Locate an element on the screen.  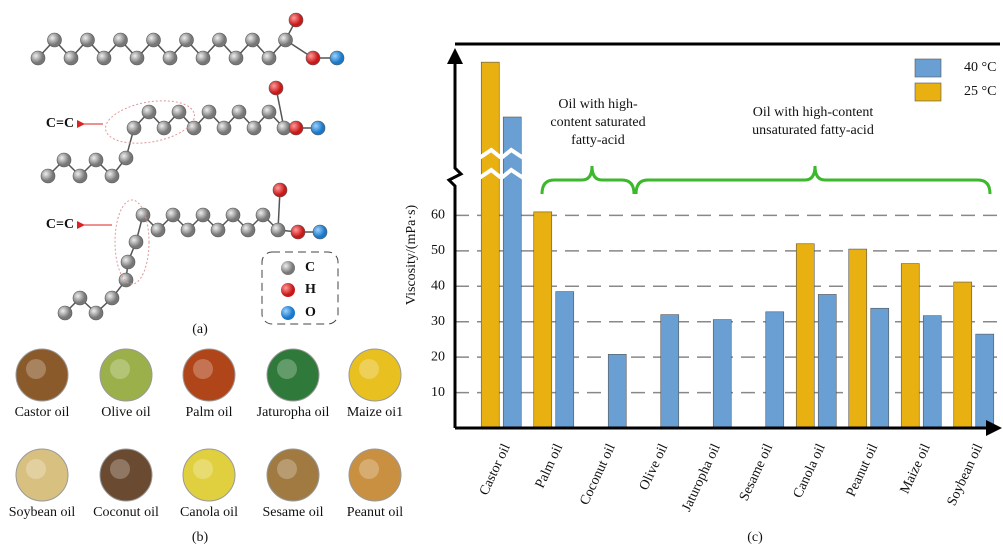
y-tick-label: 50 is located at coordinates (438, 250).